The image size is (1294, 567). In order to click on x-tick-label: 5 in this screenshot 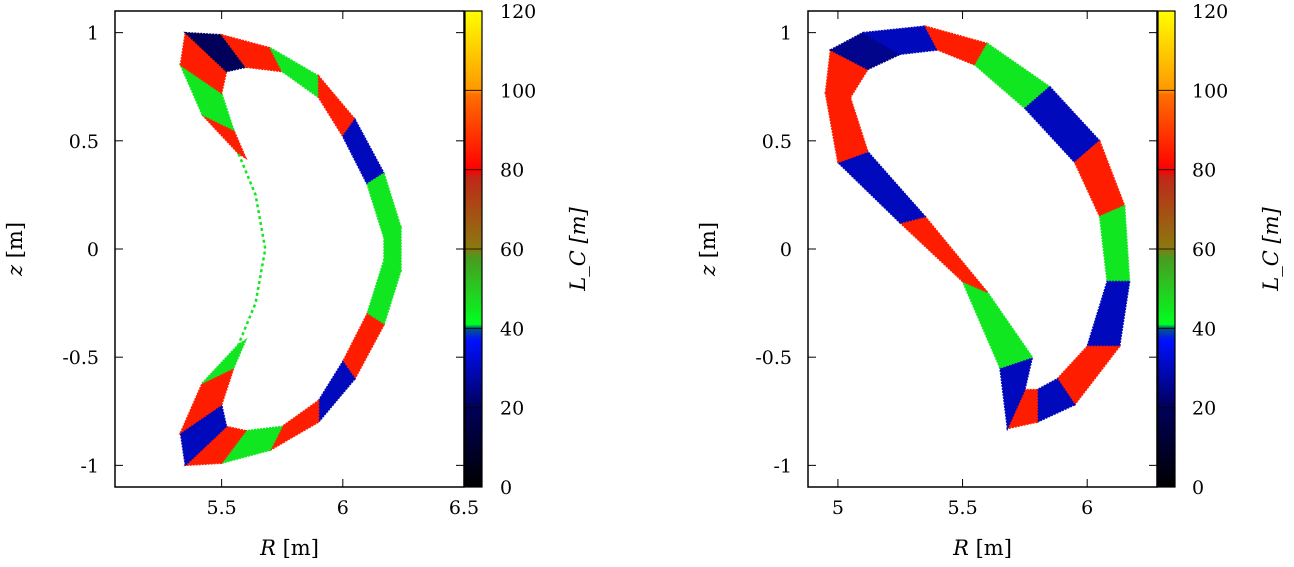, I will do `click(838, 508)`.